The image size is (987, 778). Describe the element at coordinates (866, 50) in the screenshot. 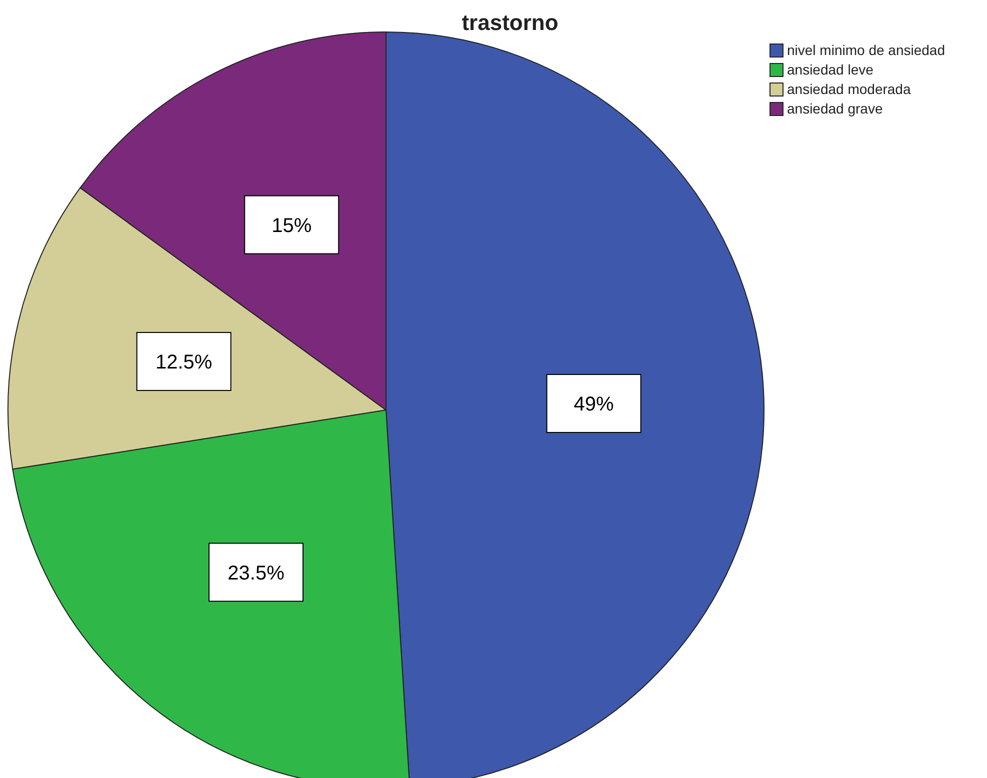

I see `legend-label: nivel minimo de ansiedad` at that location.